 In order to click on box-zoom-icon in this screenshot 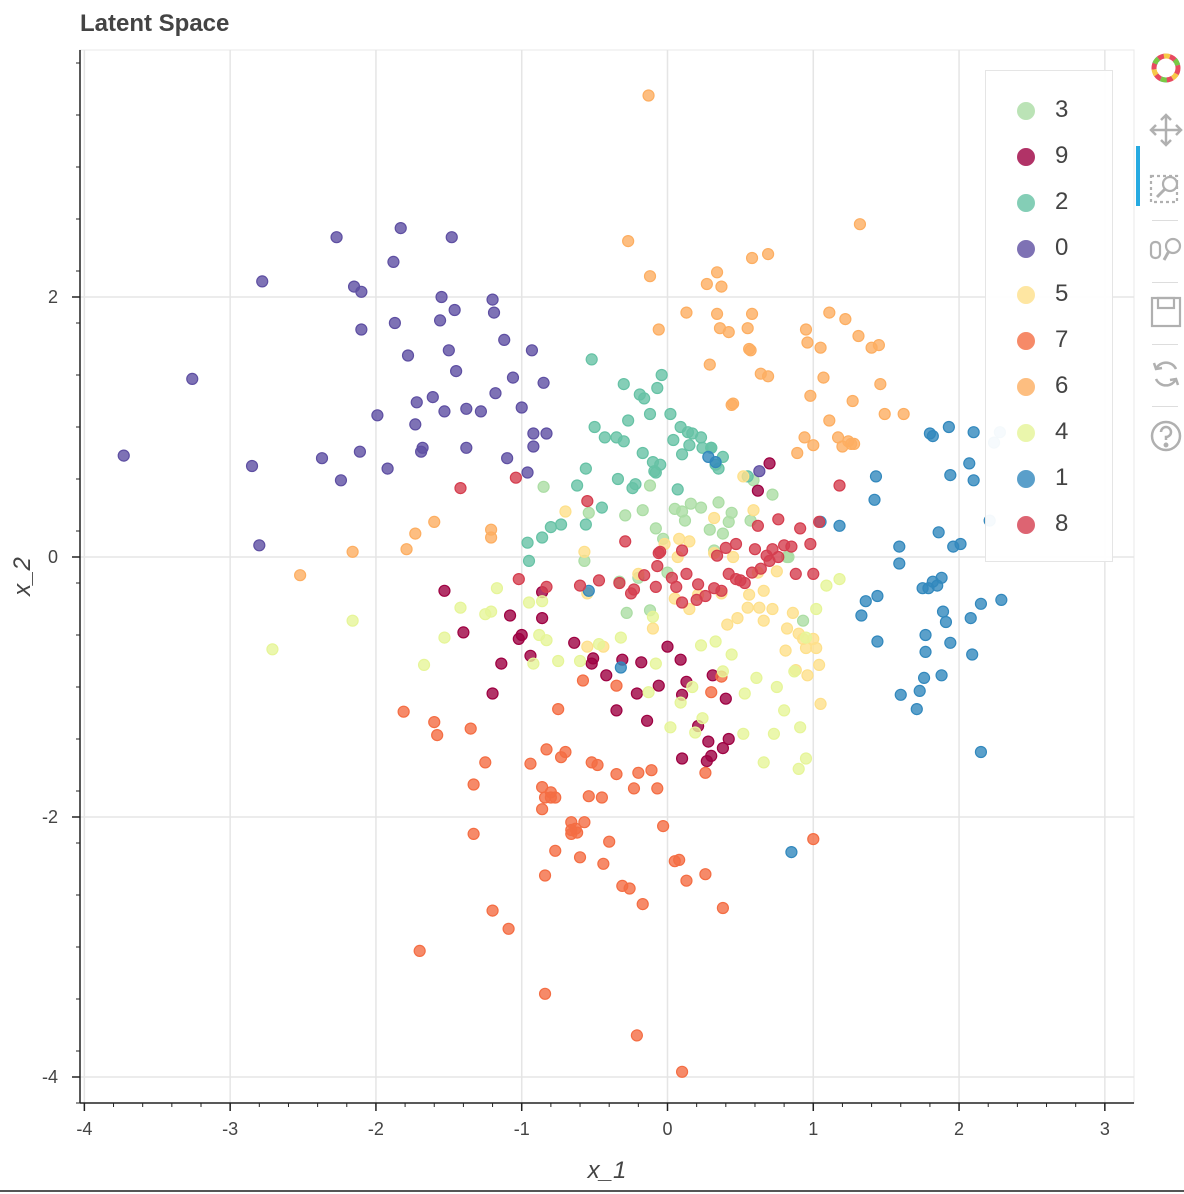, I will do `click(1166, 188)`.